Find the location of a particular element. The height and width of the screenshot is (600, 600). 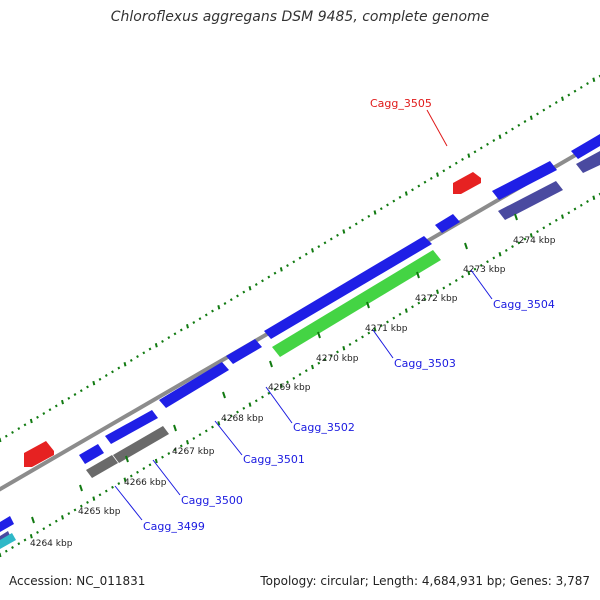

accession-label: Accession: NC_011831 is located at coordinates (77, 581).